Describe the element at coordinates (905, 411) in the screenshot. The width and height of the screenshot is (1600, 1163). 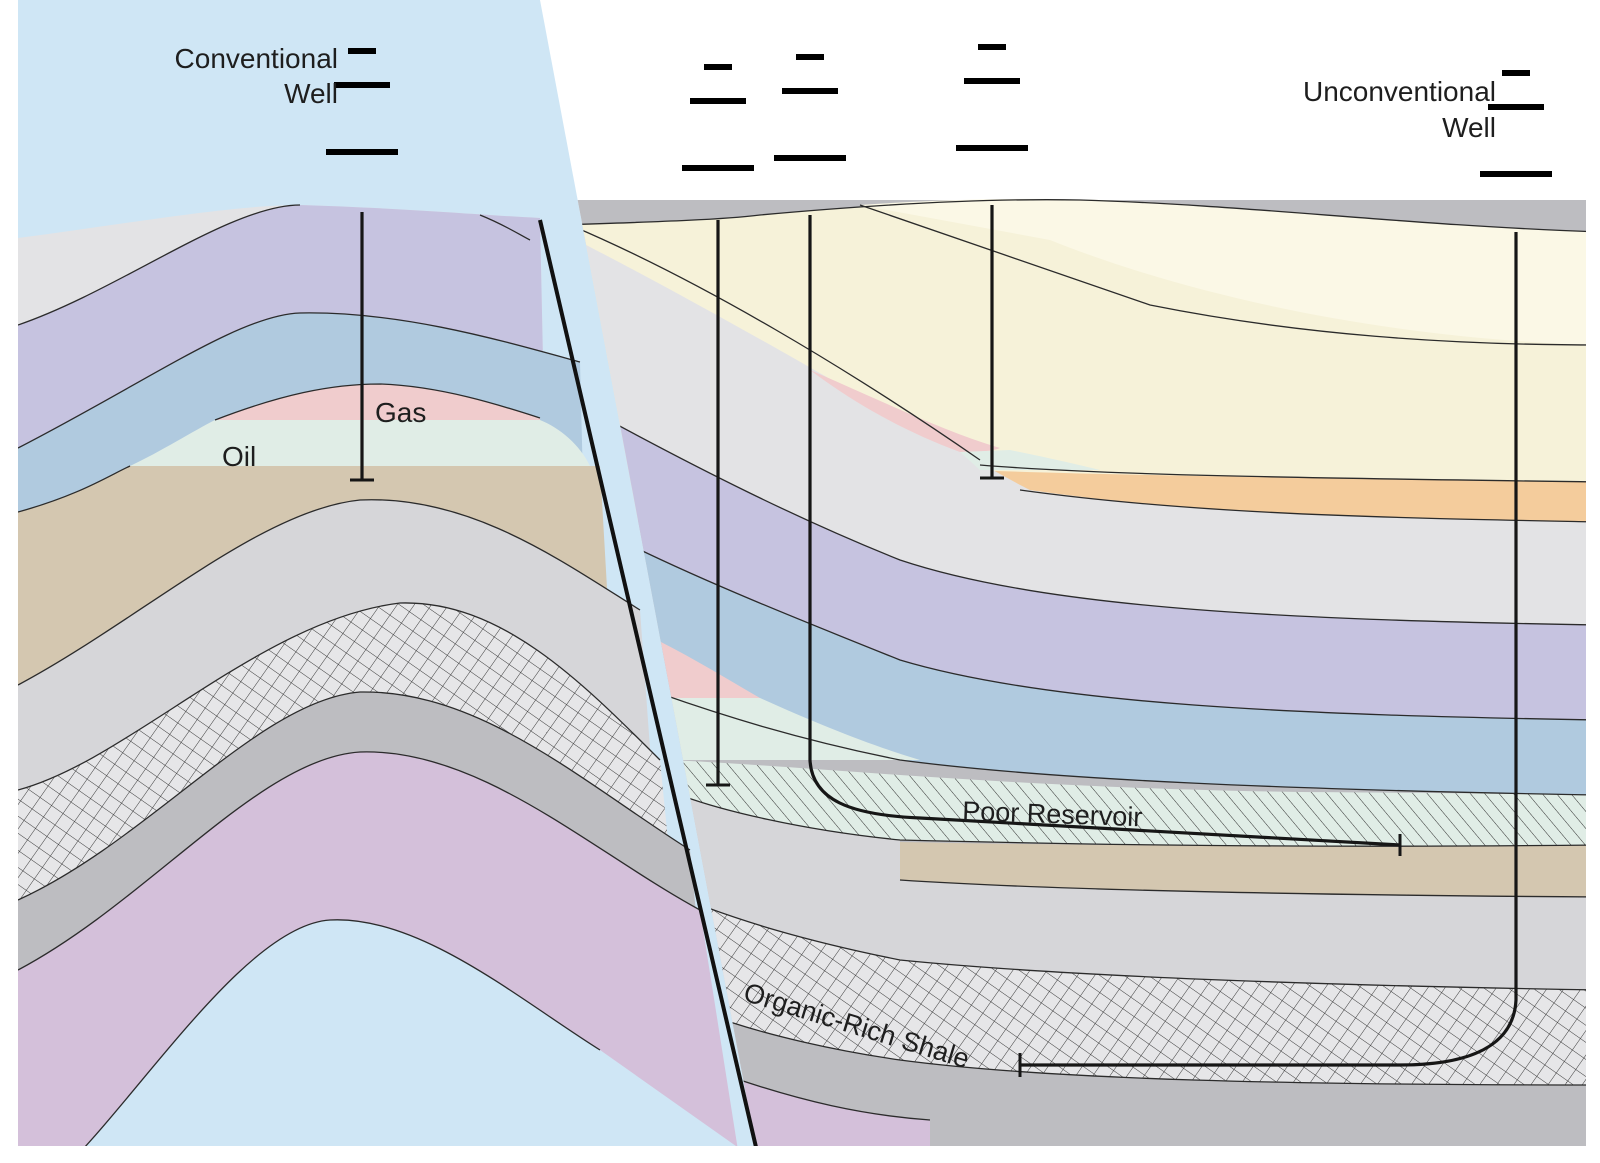
I see `gas-zone-right` at that location.